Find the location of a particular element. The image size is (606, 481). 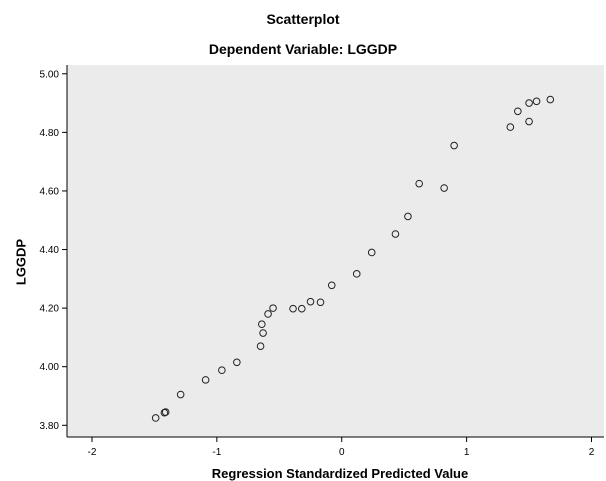

y-tick-label: 5.00 is located at coordinates (50, 74).